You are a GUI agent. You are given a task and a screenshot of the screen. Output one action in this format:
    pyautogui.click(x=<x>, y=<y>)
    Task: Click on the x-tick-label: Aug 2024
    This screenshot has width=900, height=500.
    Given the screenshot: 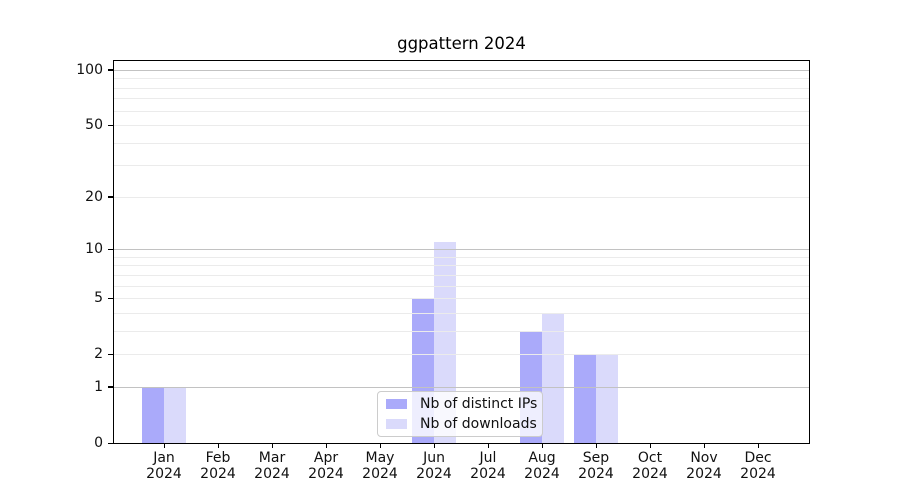 What is the action you would take?
    pyautogui.click(x=542, y=466)
    